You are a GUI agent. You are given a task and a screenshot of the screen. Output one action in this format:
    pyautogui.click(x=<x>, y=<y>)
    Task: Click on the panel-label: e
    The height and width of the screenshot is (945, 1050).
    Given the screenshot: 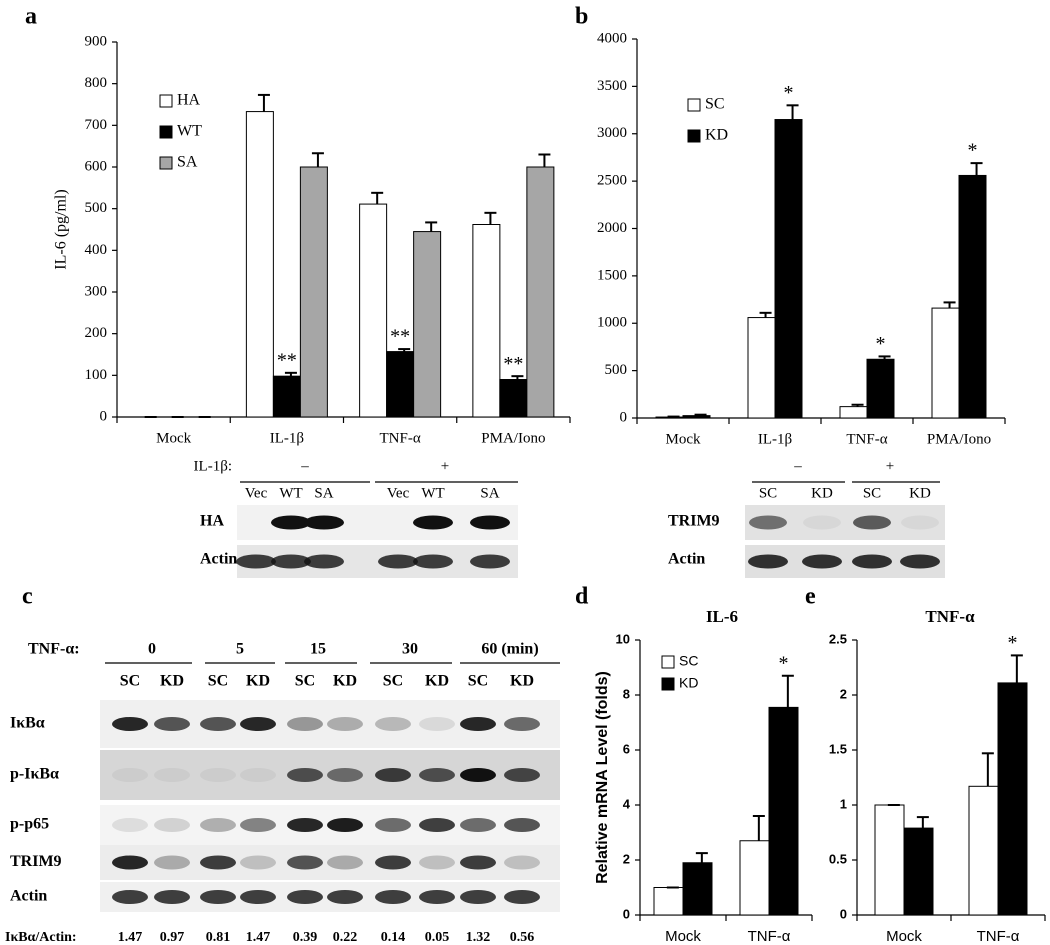 What is the action you would take?
    pyautogui.click(x=810, y=597)
    